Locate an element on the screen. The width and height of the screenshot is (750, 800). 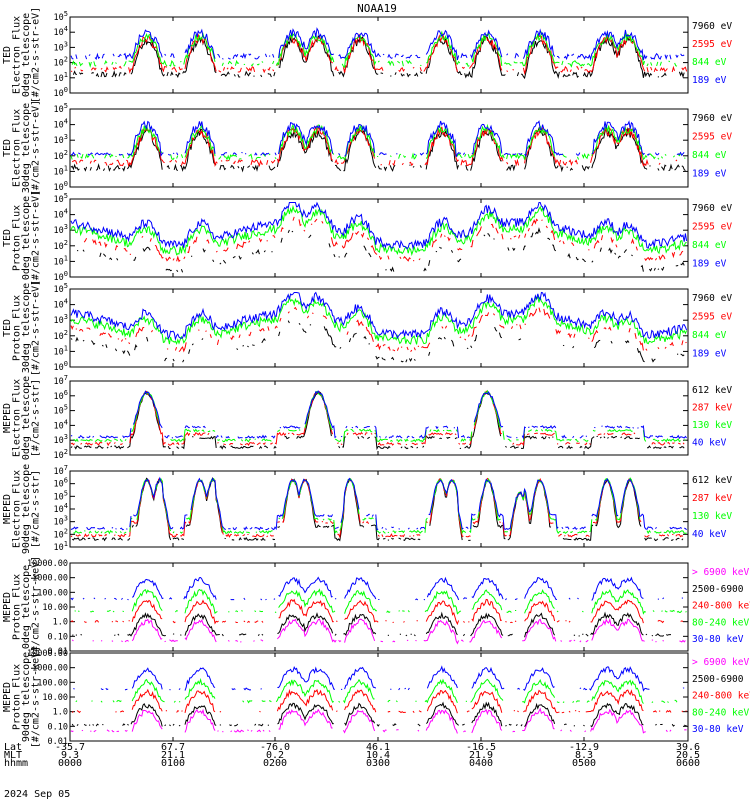
x-tick-label: 9.3 is located at coordinates (70, 755).